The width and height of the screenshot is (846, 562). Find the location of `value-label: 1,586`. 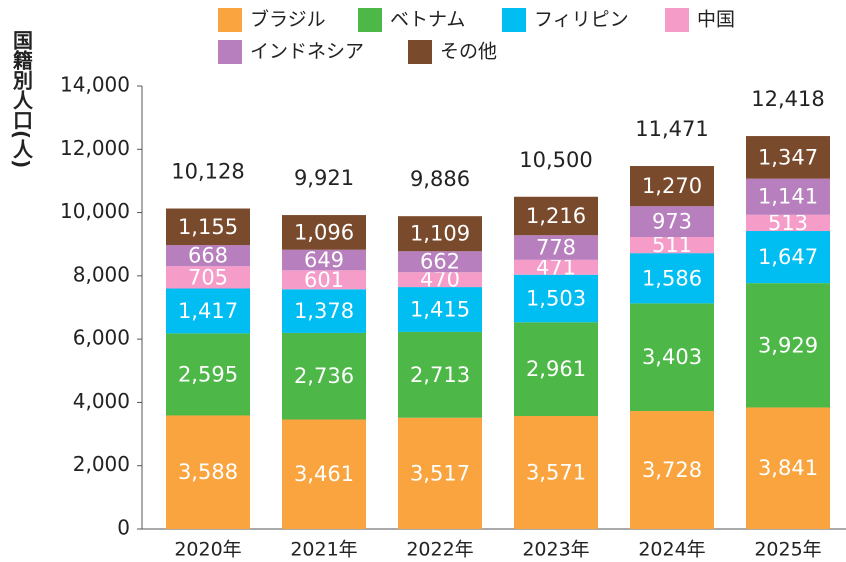

value-label: 1,586 is located at coordinates (672, 278).